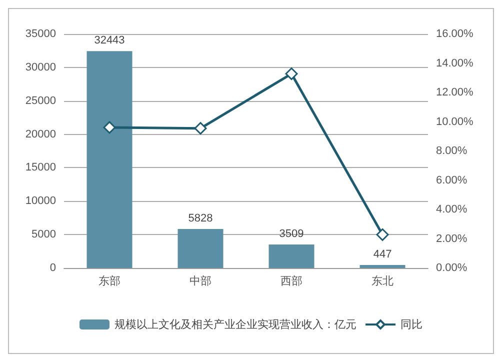 Image resolution: width=500 pixels, height=362 pixels. I want to click on y-tick-label: 20000, so click(40, 134).